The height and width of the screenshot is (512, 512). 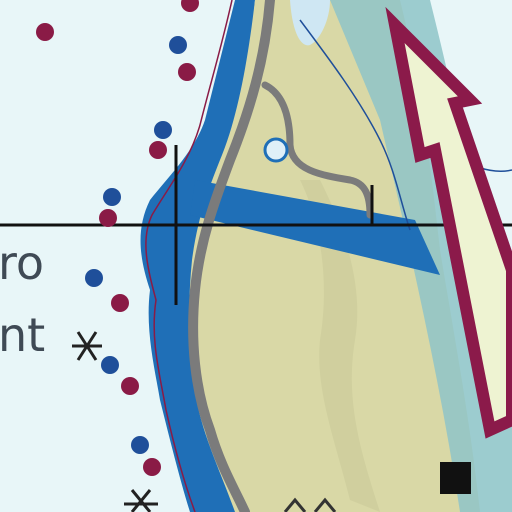 I want to click on place-label-upper: ro, so click(x=22, y=263).